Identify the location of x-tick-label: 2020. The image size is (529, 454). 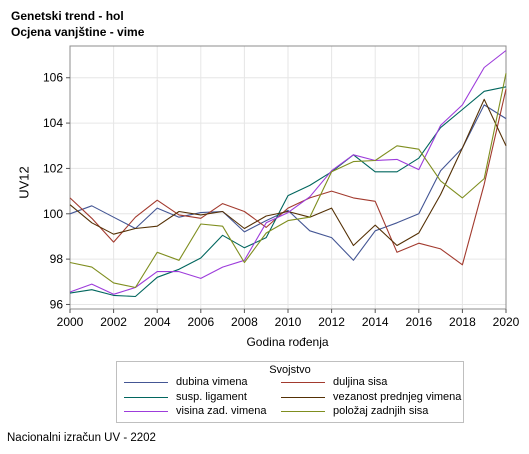
(506, 322).